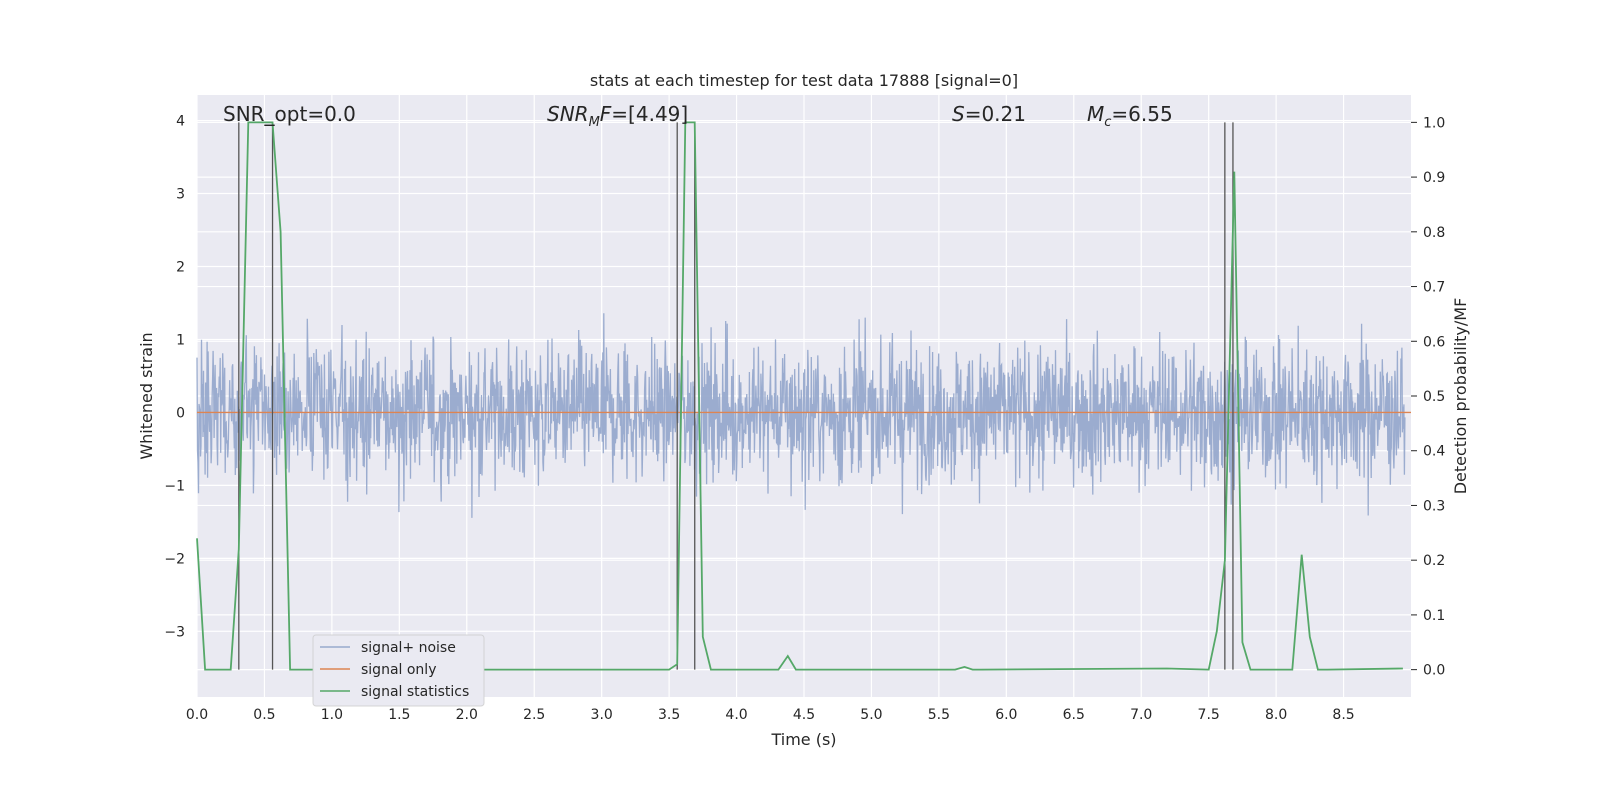  Describe the element at coordinates (180, 340) in the screenshot. I see `y-left-tick-label-4: 1` at that location.